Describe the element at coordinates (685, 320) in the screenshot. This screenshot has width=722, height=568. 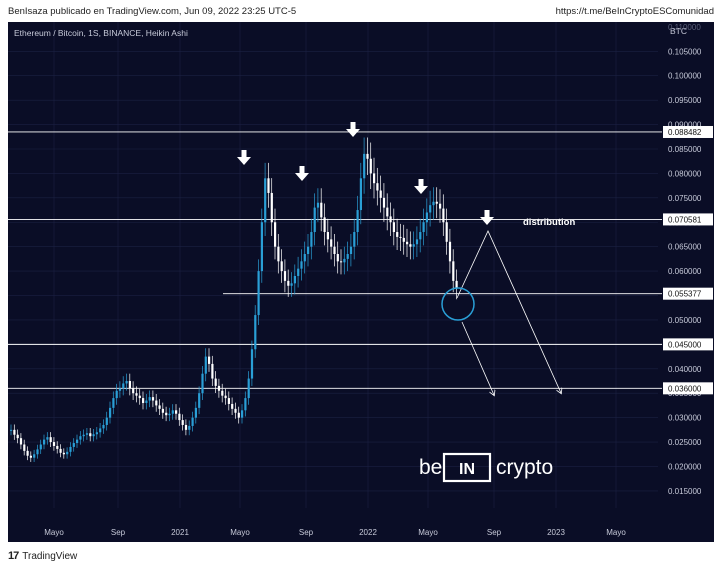
I see `y-tick-label: 0.050000` at that location.